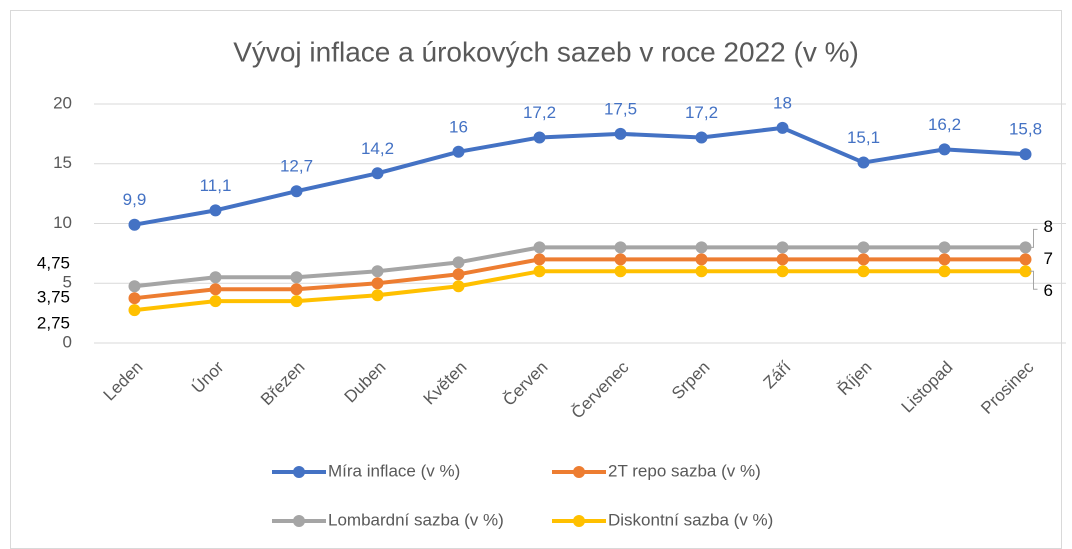 The image size is (1072, 549). Describe the element at coordinates (620, 108) in the screenshot. I see `data-label: 17,5` at that location.